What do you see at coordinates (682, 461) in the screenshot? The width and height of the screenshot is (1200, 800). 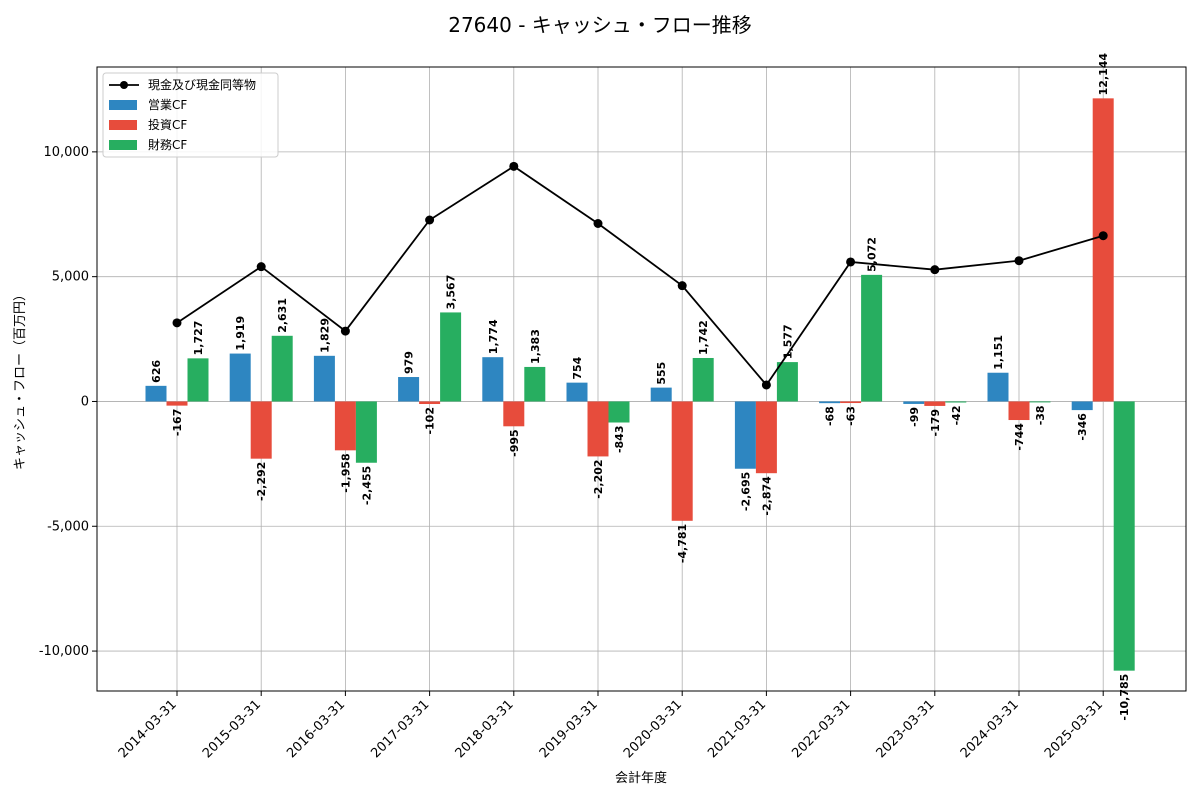 I see `bar-投資CF-2020-03-31` at bounding box center [682, 461].